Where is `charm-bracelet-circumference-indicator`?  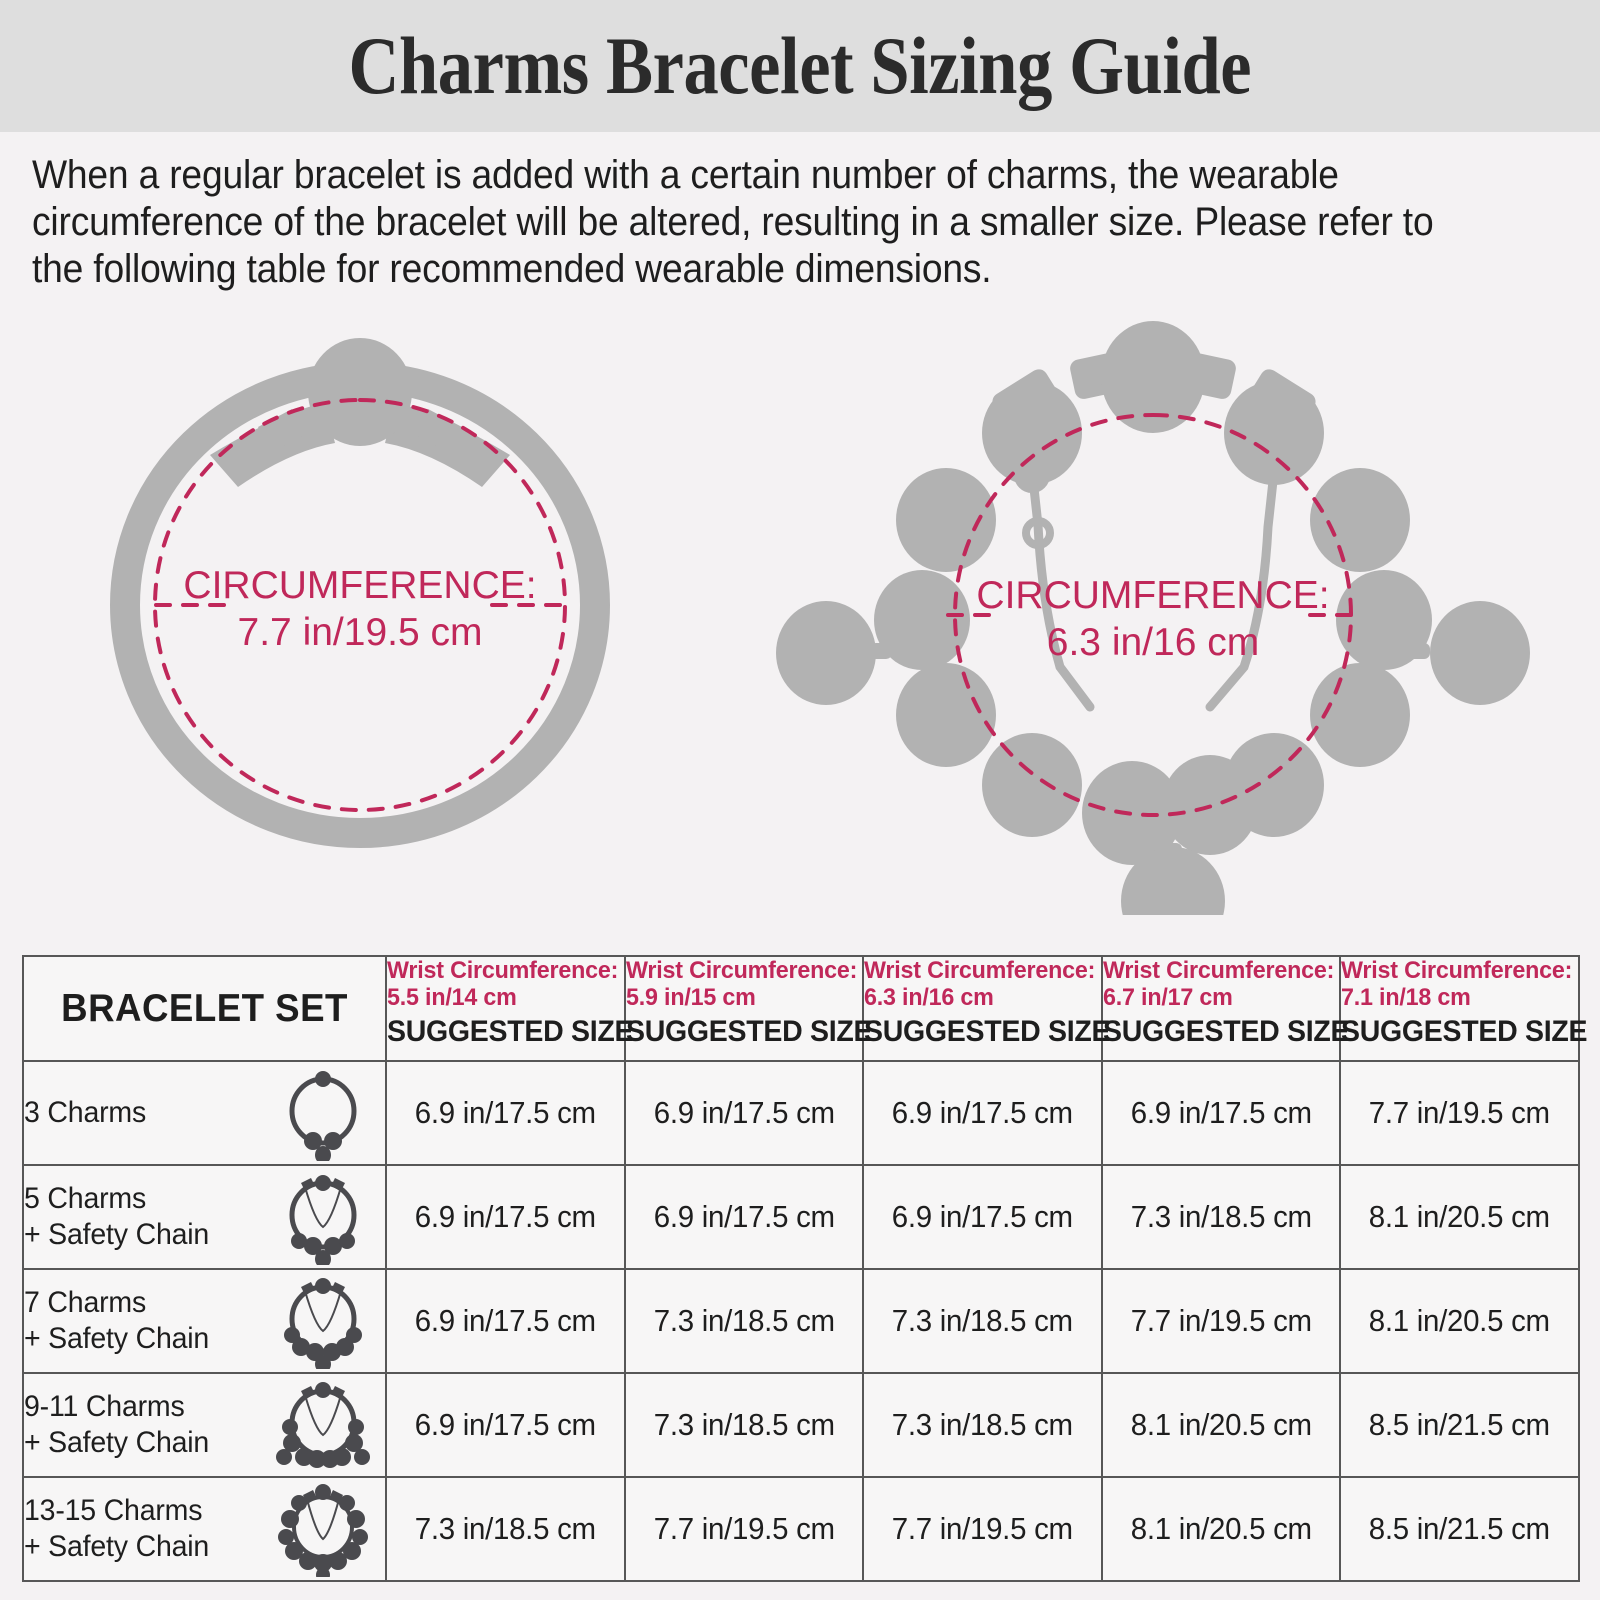
charm-bracelet-circumference-indicator is located at coordinates (1154, 615).